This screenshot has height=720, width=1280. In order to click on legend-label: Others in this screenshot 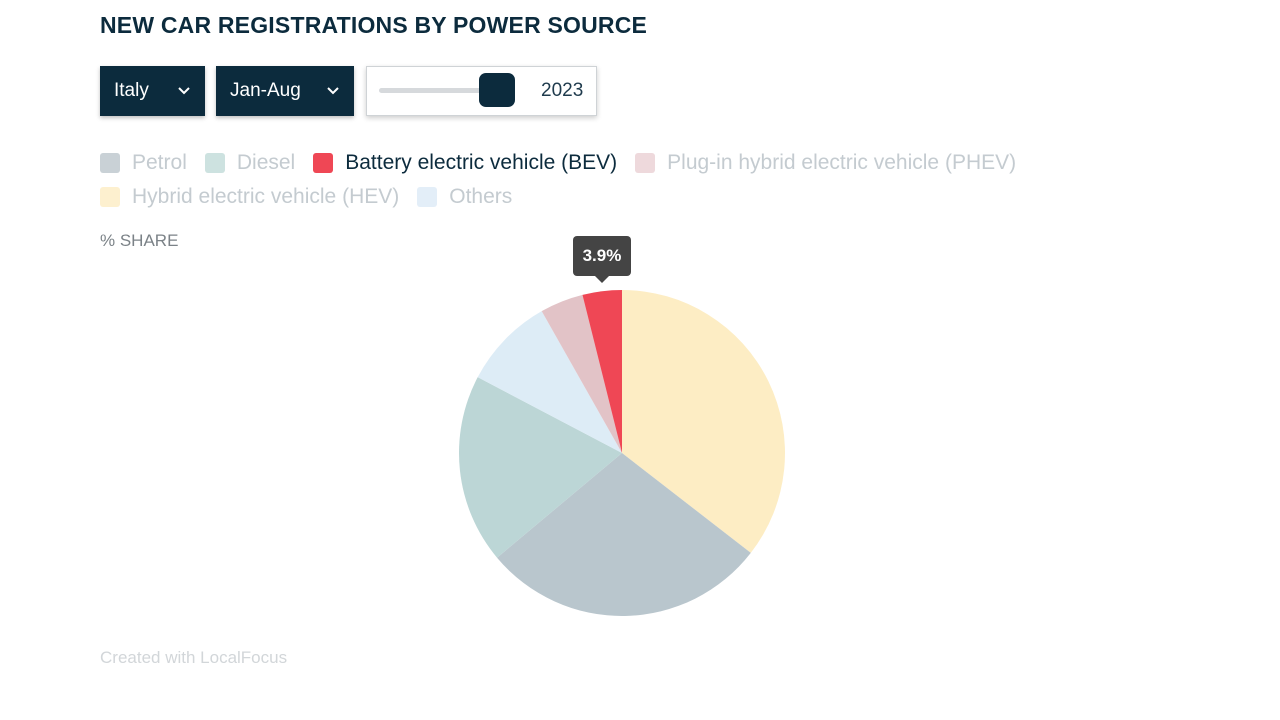, I will do `click(481, 196)`.